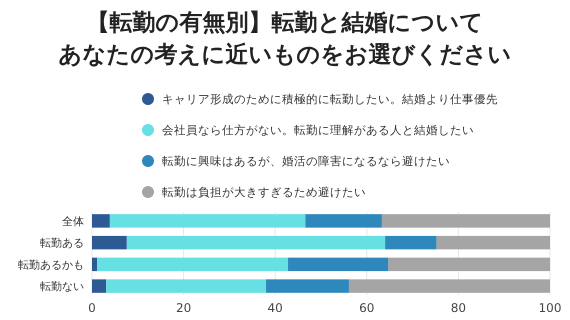 The image size is (570, 320). What do you see at coordinates (330, 99) in the screenshot?
I see `legend-label: キャリア形成のために積極的に転勤したい。結婚より仕事優先` at bounding box center [330, 99].